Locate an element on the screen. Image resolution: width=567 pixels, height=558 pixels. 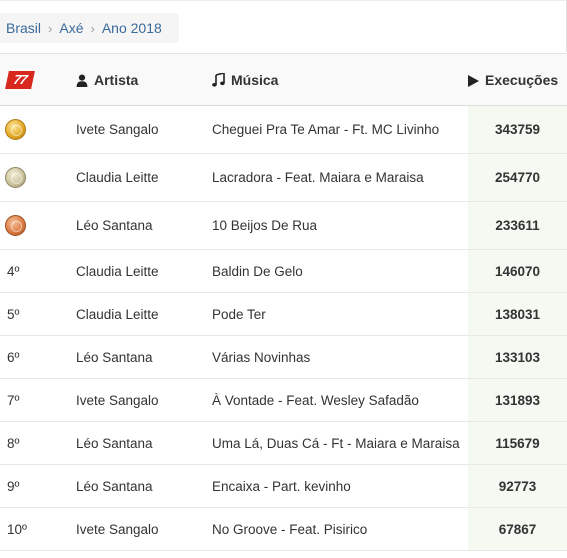
music-cell: Lacradora - Feat. Maiara e Maraisa is located at coordinates (335, 177).